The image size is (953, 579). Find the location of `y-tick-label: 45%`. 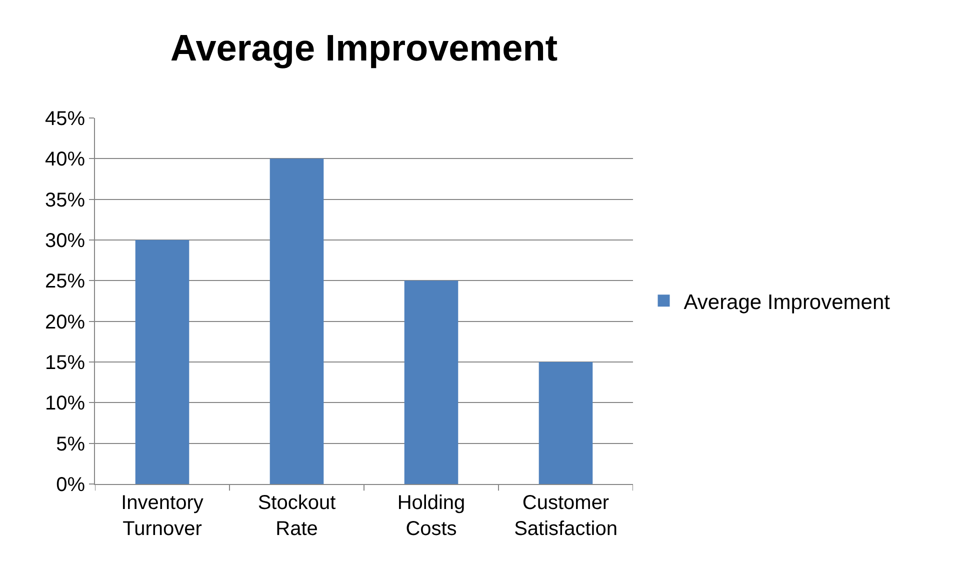

y-tick-label: 45% is located at coordinates (65, 119).